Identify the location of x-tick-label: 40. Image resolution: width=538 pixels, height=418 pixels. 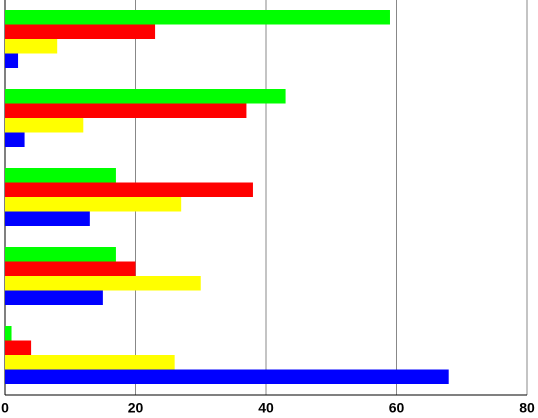
(266, 408).